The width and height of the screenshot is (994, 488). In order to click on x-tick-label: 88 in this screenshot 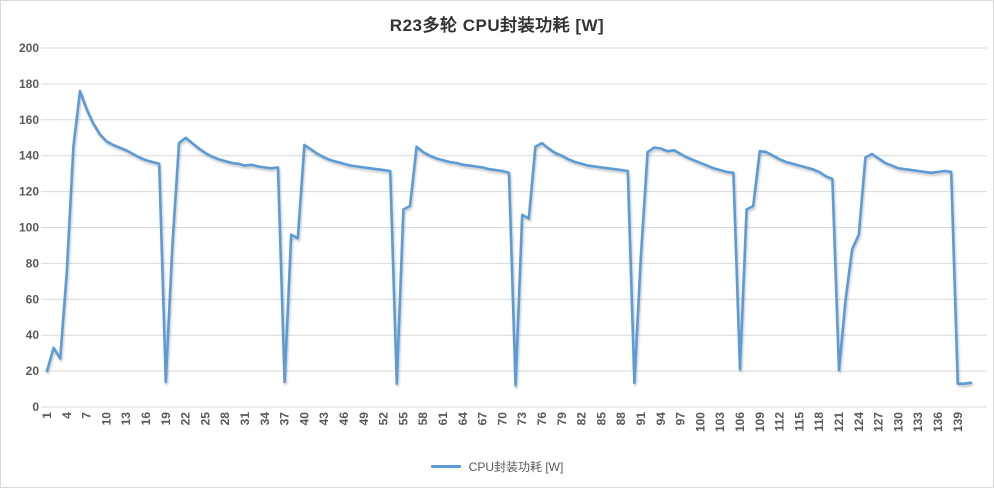, I will do `click(621, 419)`.